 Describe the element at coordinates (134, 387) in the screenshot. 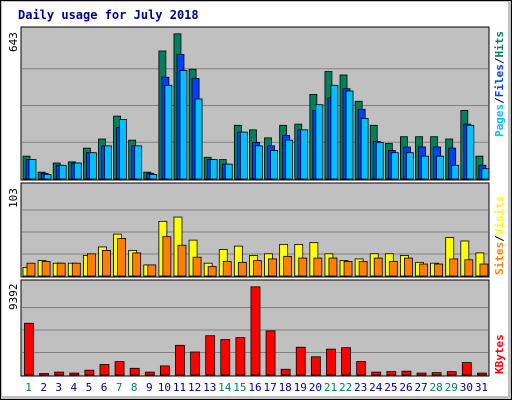

I see `x-label-day-8: 8` at that location.